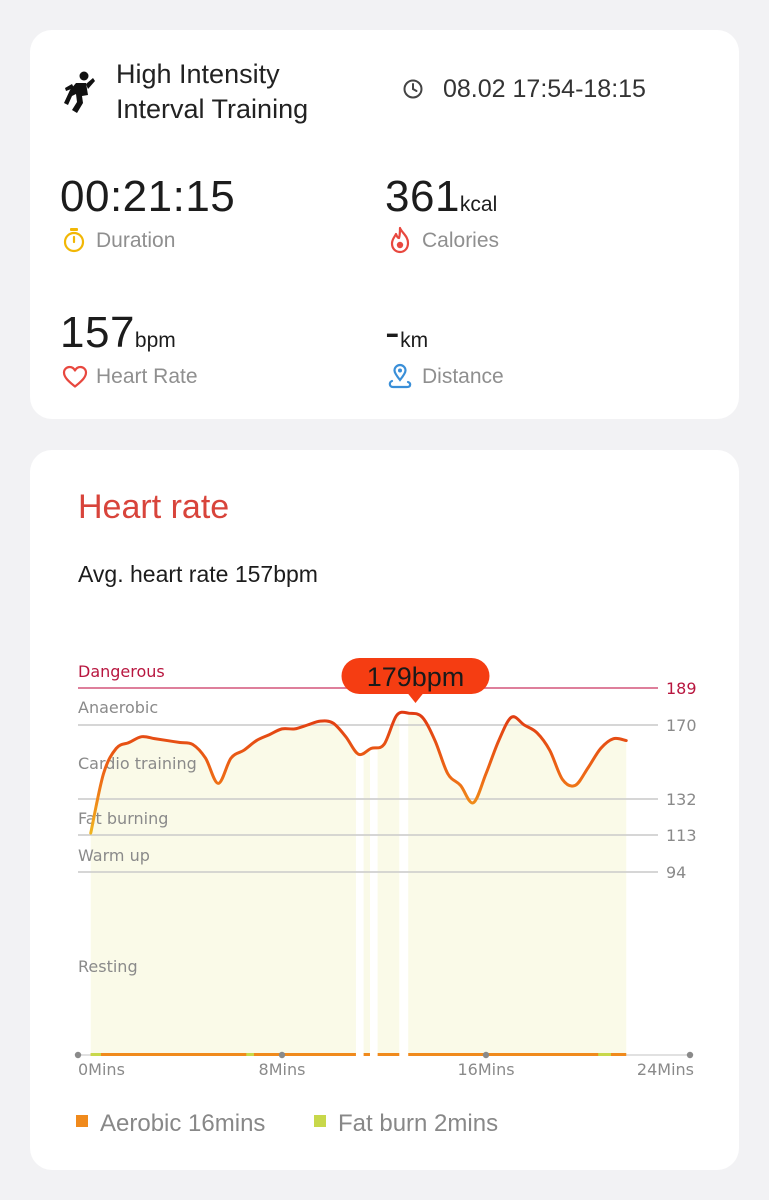 The height and width of the screenshot is (1200, 769). What do you see at coordinates (136, 240) in the screenshot?
I see `duration-label: Duration` at bounding box center [136, 240].